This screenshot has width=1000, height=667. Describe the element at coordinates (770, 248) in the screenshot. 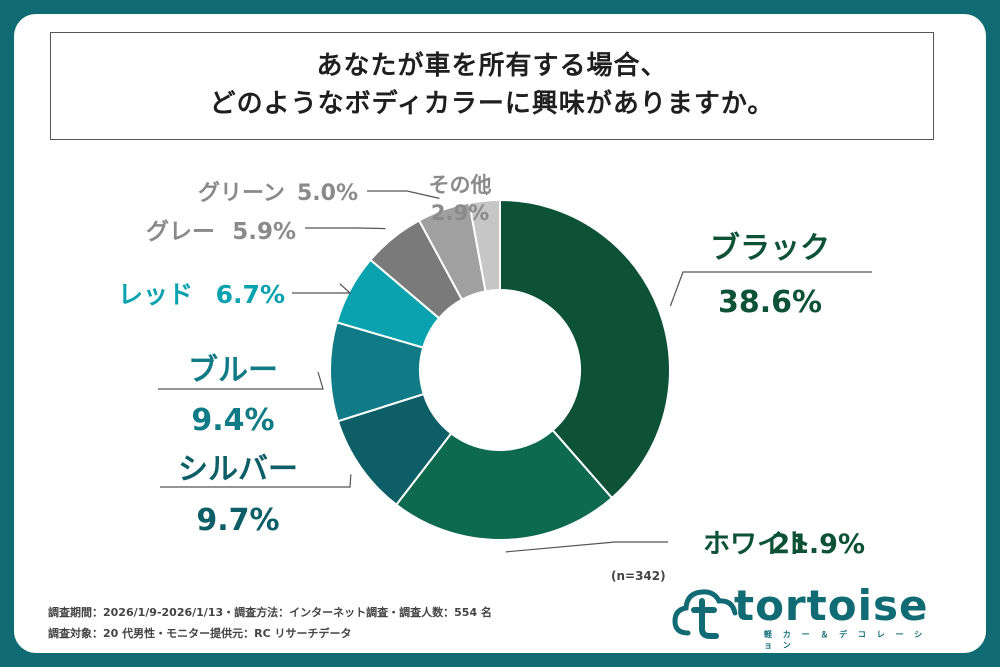

I see `label-name-0: ブラック` at that location.